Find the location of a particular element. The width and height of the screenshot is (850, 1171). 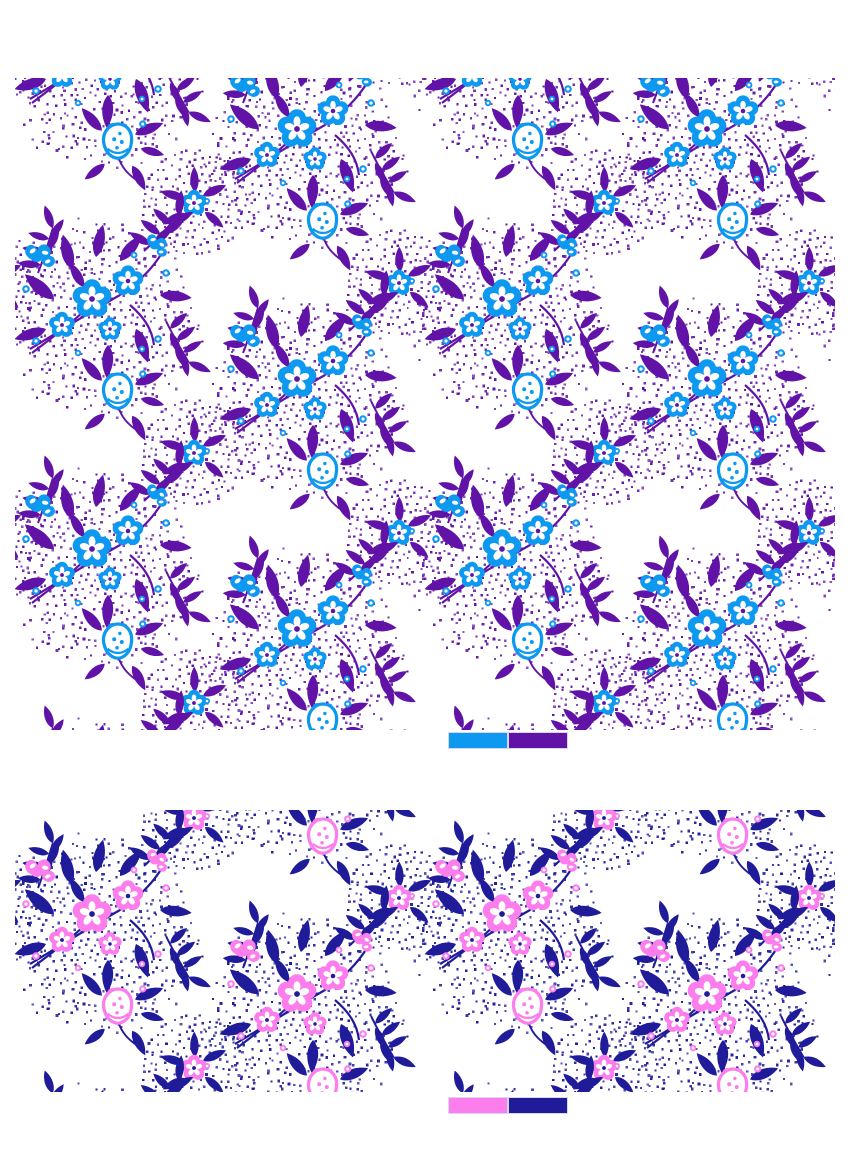

colorway-2-leaf-color-chip is located at coordinates (538, 1105).